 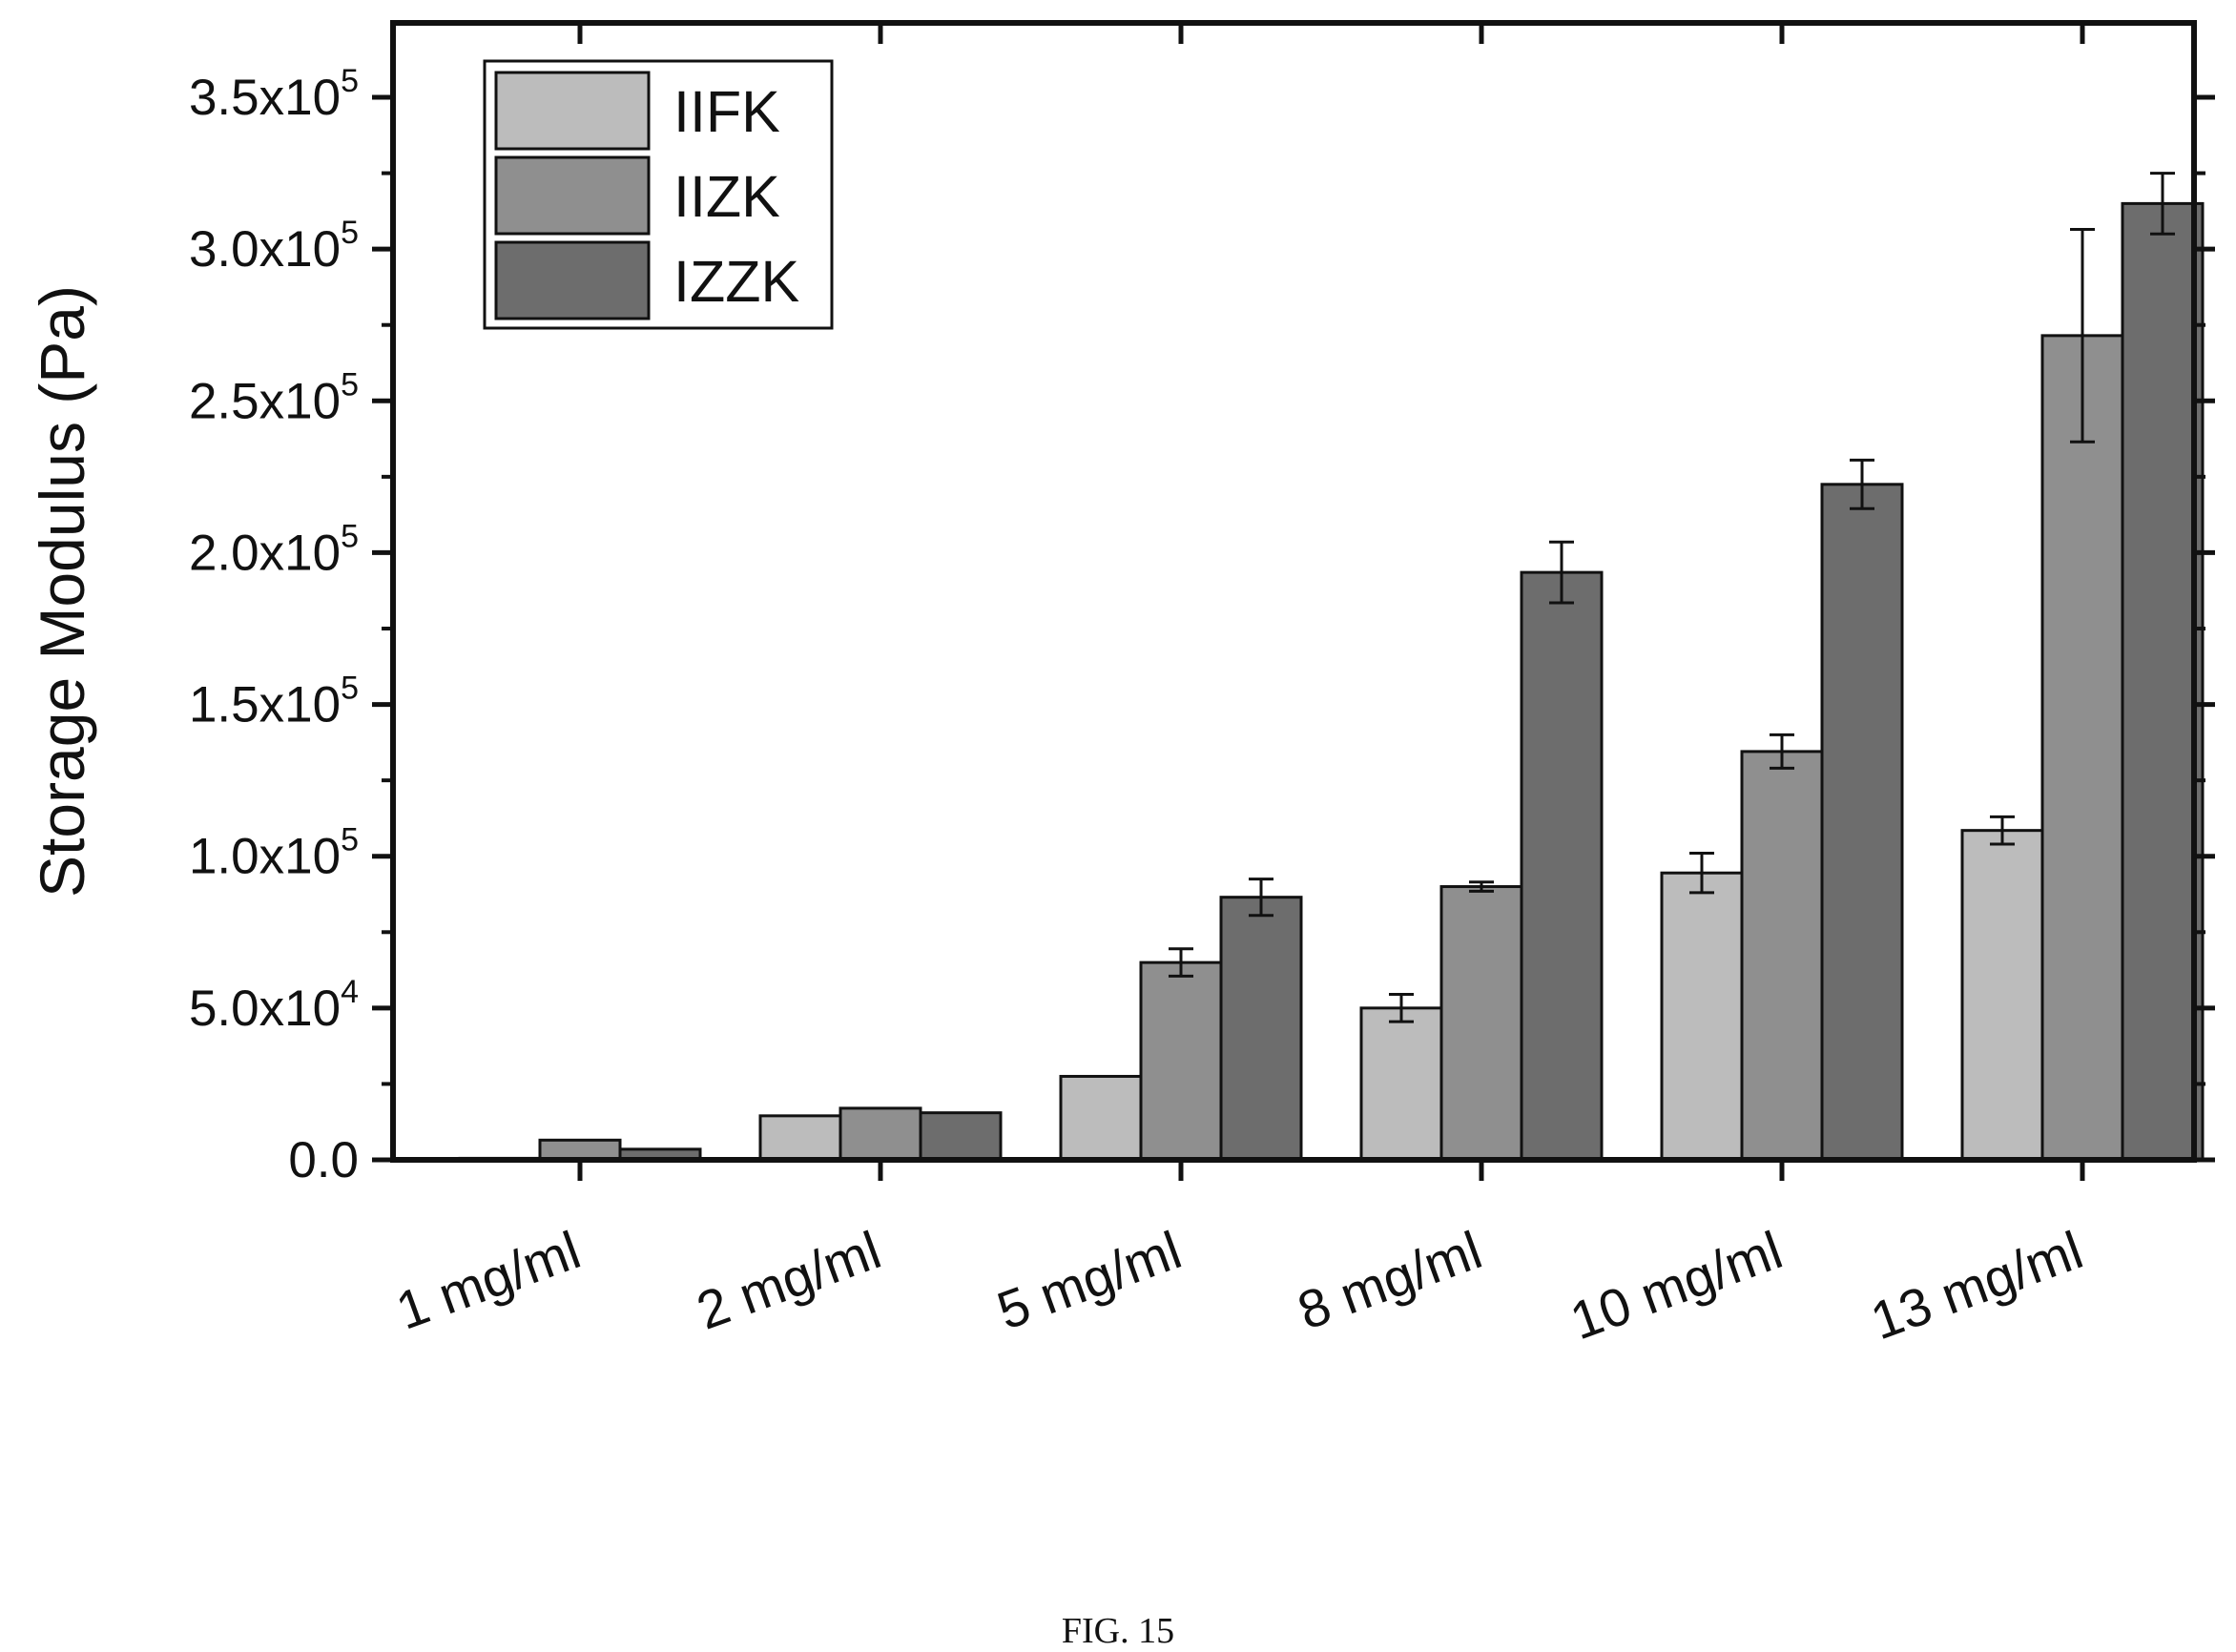 What do you see at coordinates (274, 1005) in the screenshot?
I see `y-tick-label-1: 5.0x10⁴` at bounding box center [274, 1005].